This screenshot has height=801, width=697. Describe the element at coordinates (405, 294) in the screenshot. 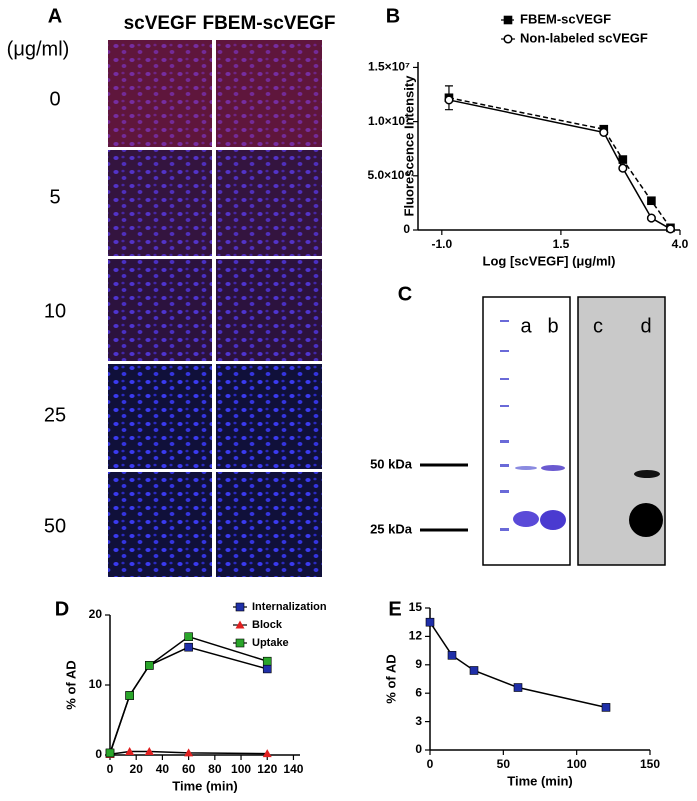

I see `panel-label: C` at that location.